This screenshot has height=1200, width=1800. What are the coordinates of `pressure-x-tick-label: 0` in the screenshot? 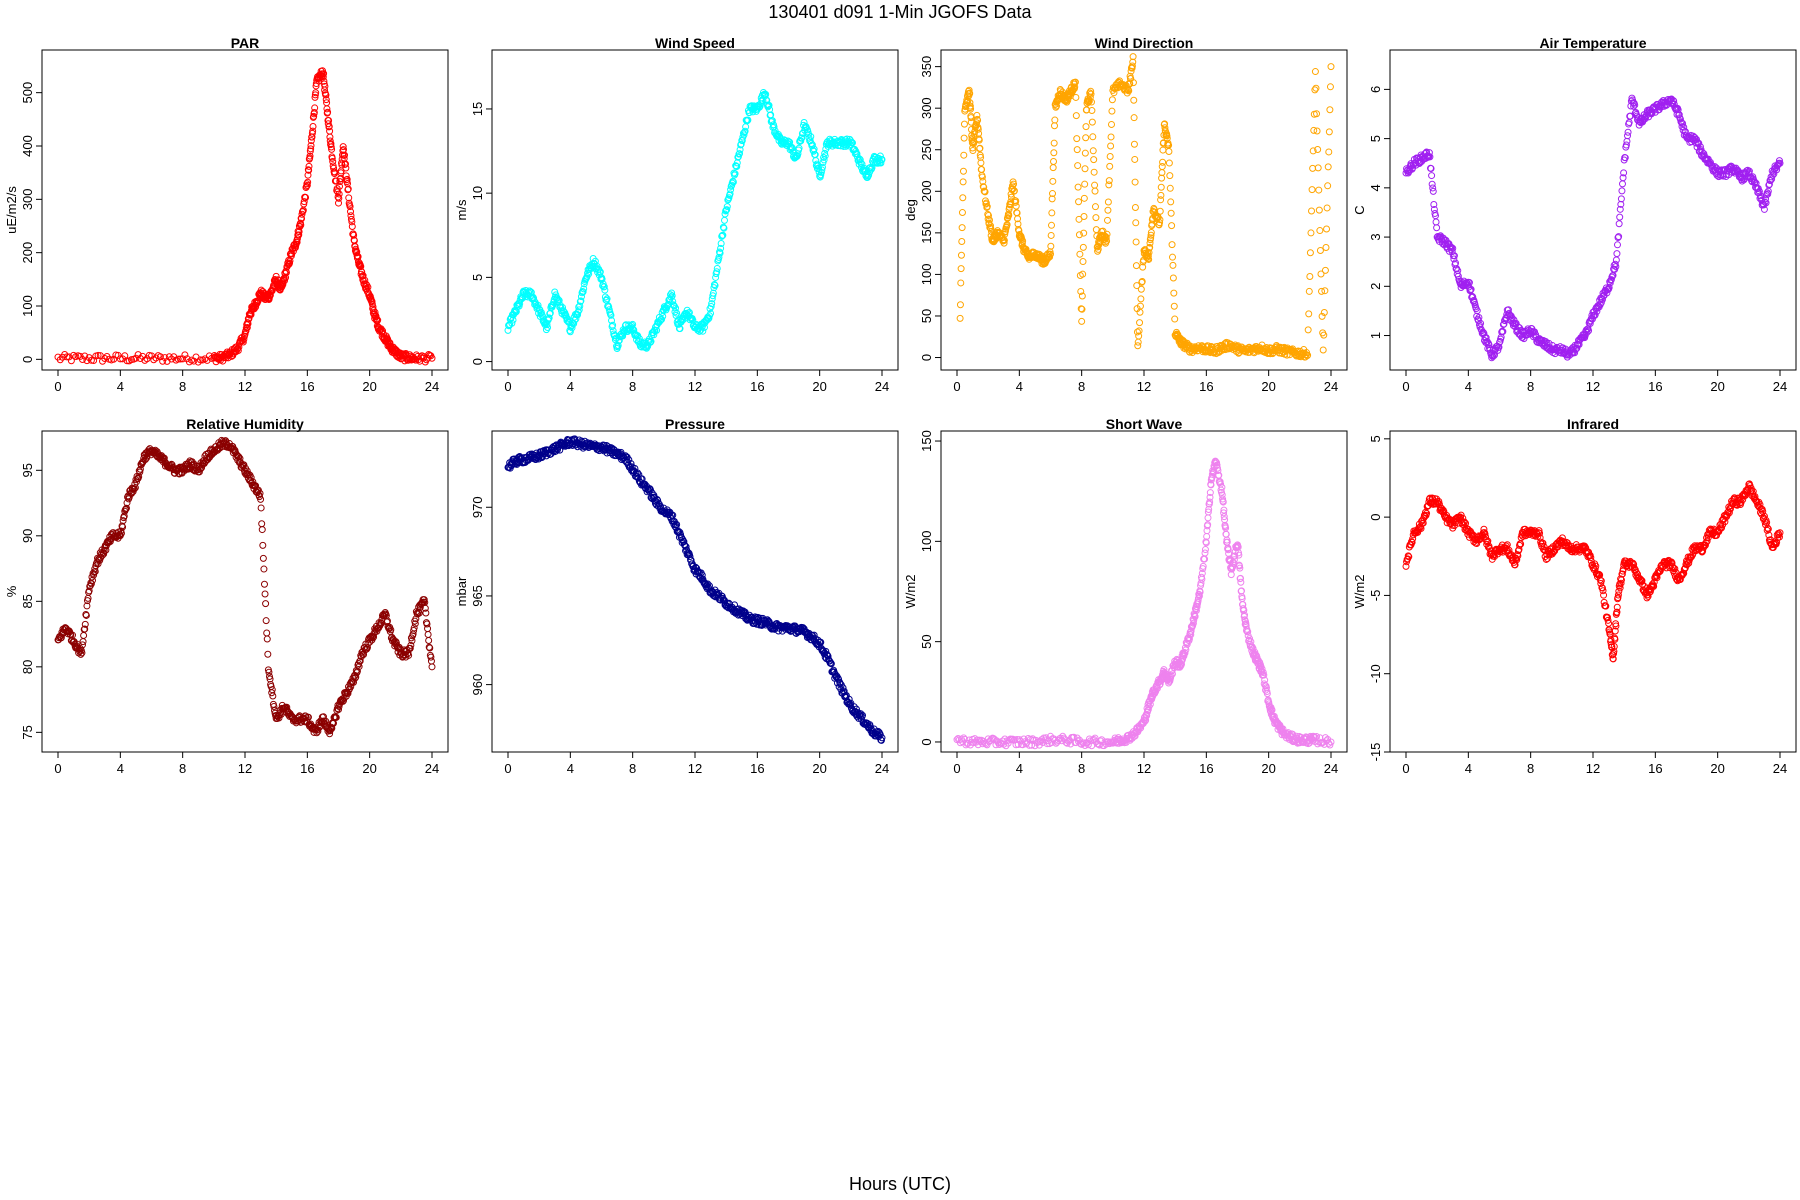 It's located at (507, 768).